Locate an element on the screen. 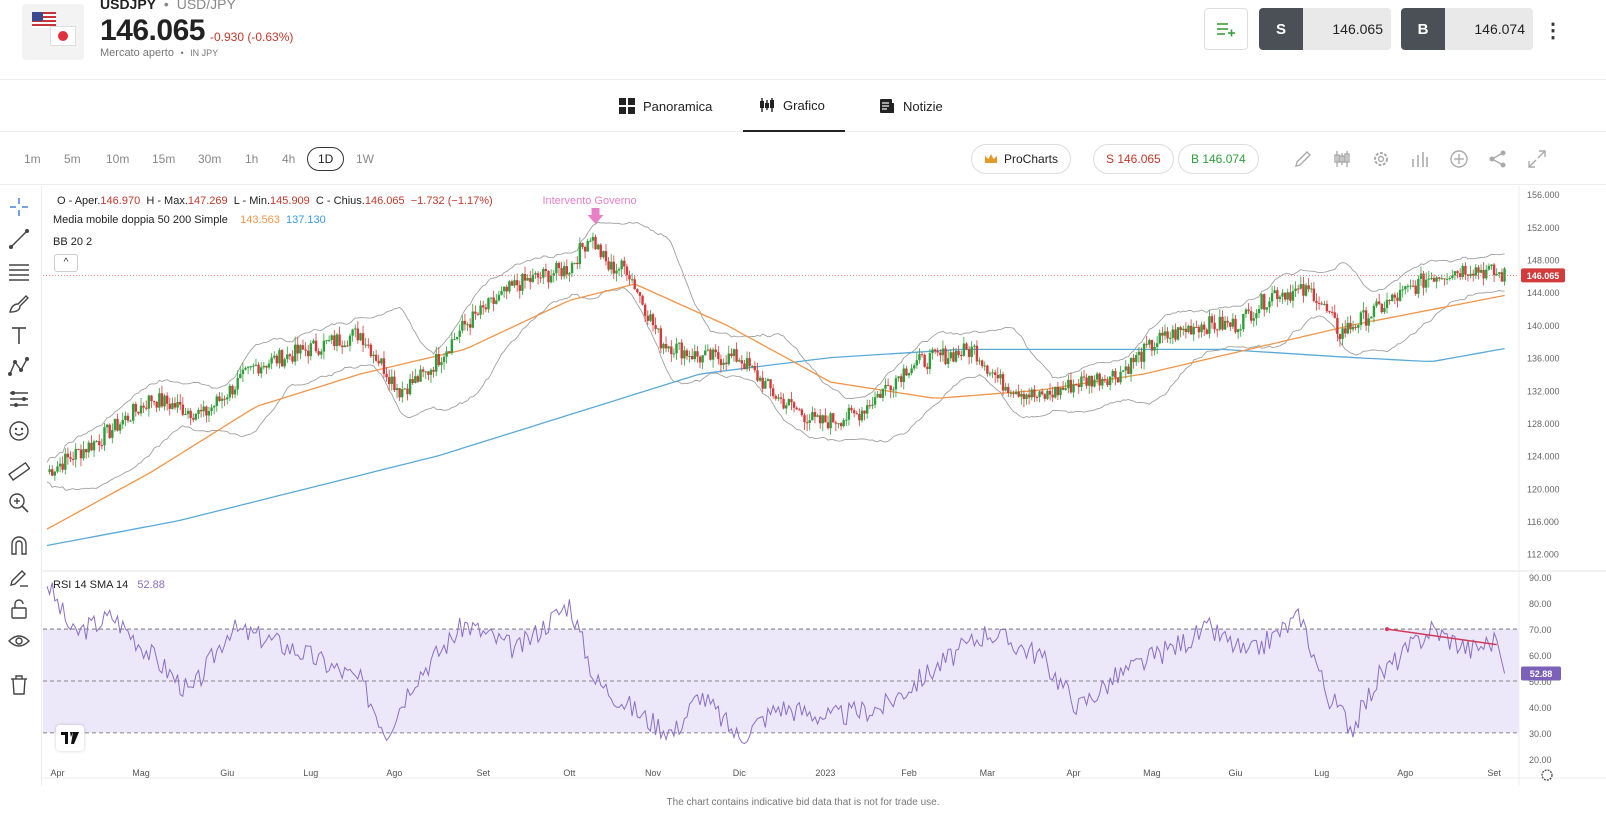 The width and height of the screenshot is (1606, 836). smiley-icon is located at coordinates (19, 431).